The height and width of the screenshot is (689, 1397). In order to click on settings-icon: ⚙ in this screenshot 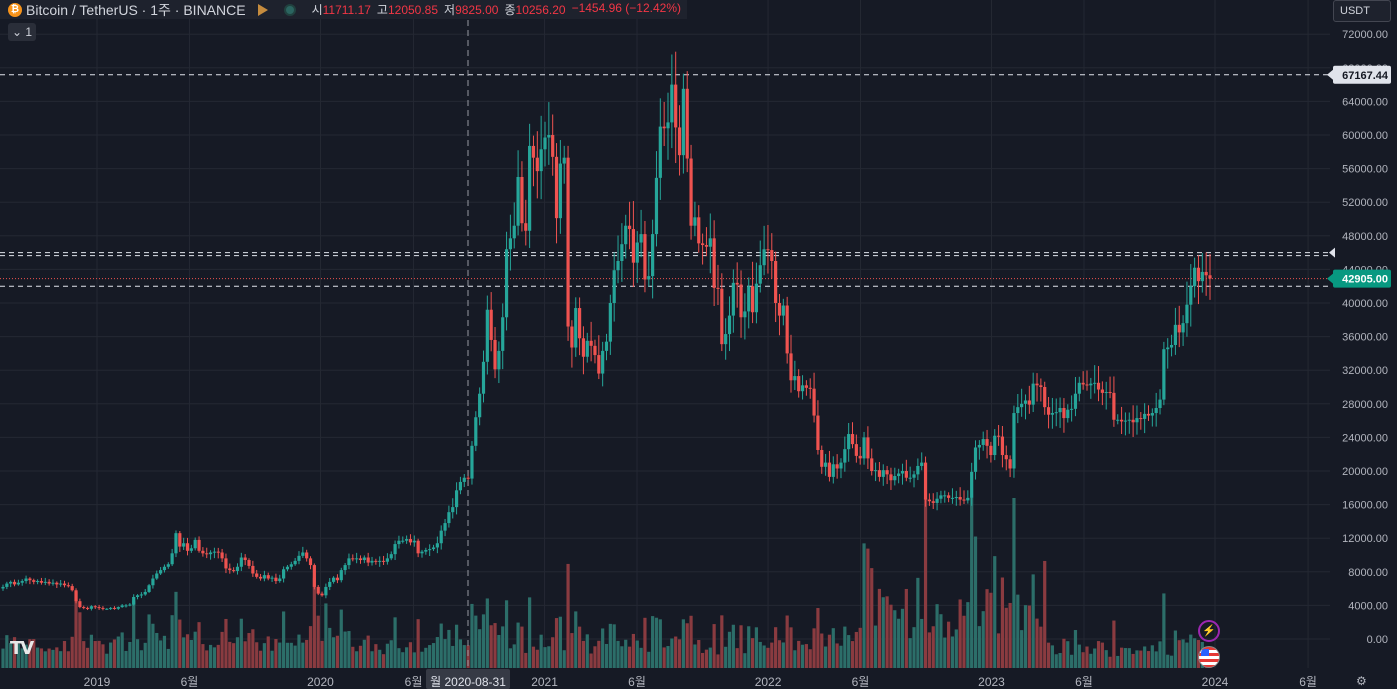, I will do `click(1361, 681)`.